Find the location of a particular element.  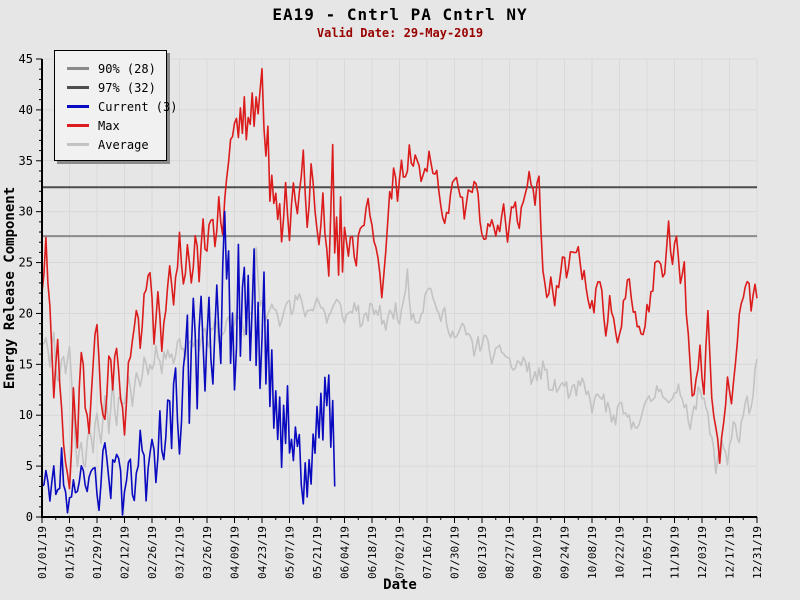

x-tick-label: 02/12/19 is located at coordinates (125, 552).